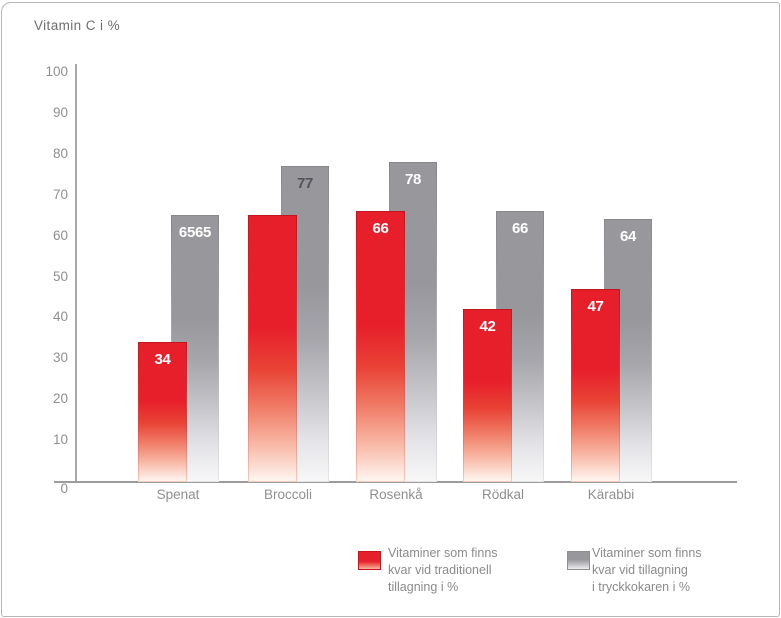 This screenshot has width=781, height=618. What do you see at coordinates (178, 494) in the screenshot?
I see `category-label-spenat: Spenat` at bounding box center [178, 494].